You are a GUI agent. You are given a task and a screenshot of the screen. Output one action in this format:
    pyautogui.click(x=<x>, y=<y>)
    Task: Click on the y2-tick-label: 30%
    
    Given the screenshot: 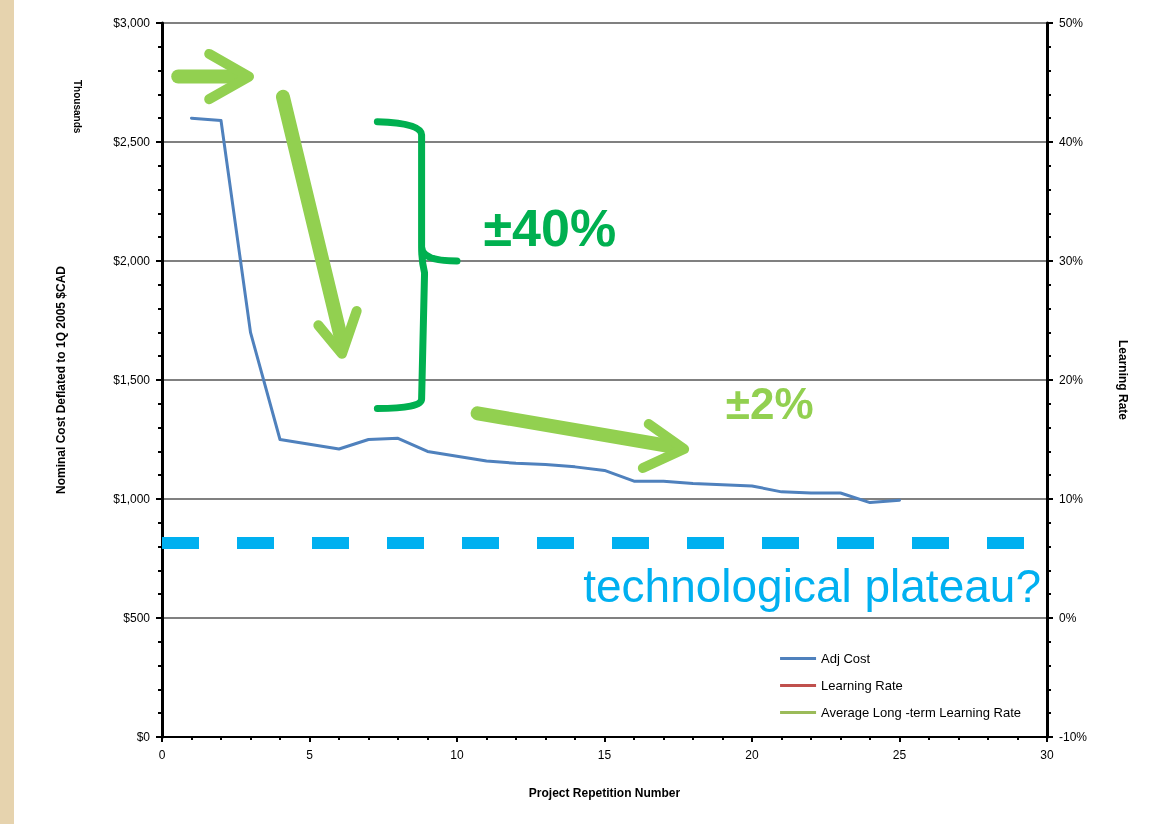 What is the action you would take?
    pyautogui.click(x=1071, y=261)
    